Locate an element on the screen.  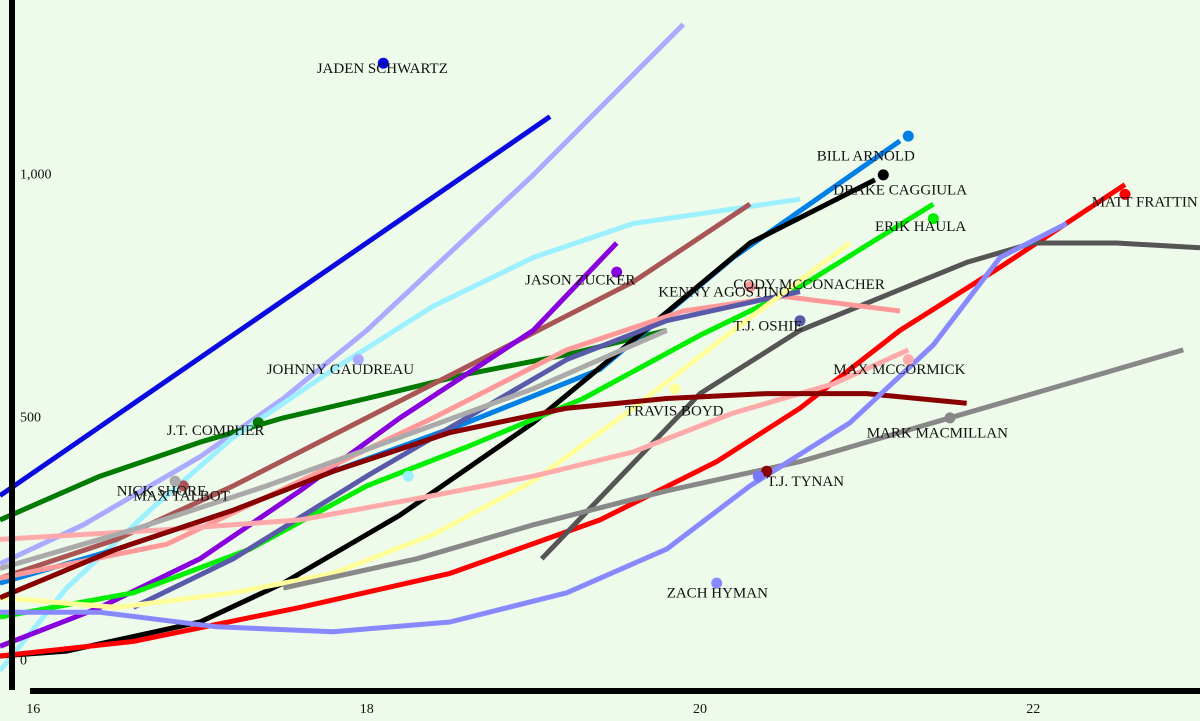
y-tick-label: 500 is located at coordinates (30, 418).